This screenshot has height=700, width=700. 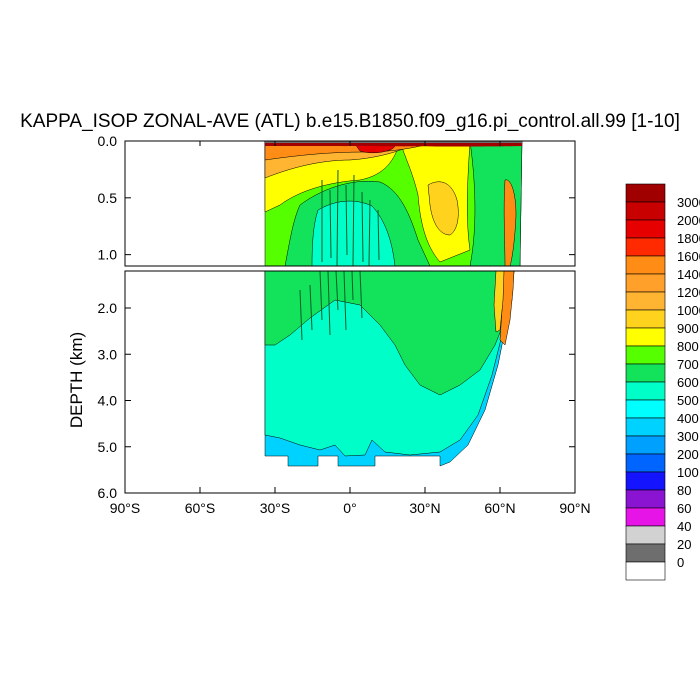 What do you see at coordinates (125, 508) in the screenshot?
I see `x-tick-label: 90°S` at bounding box center [125, 508].